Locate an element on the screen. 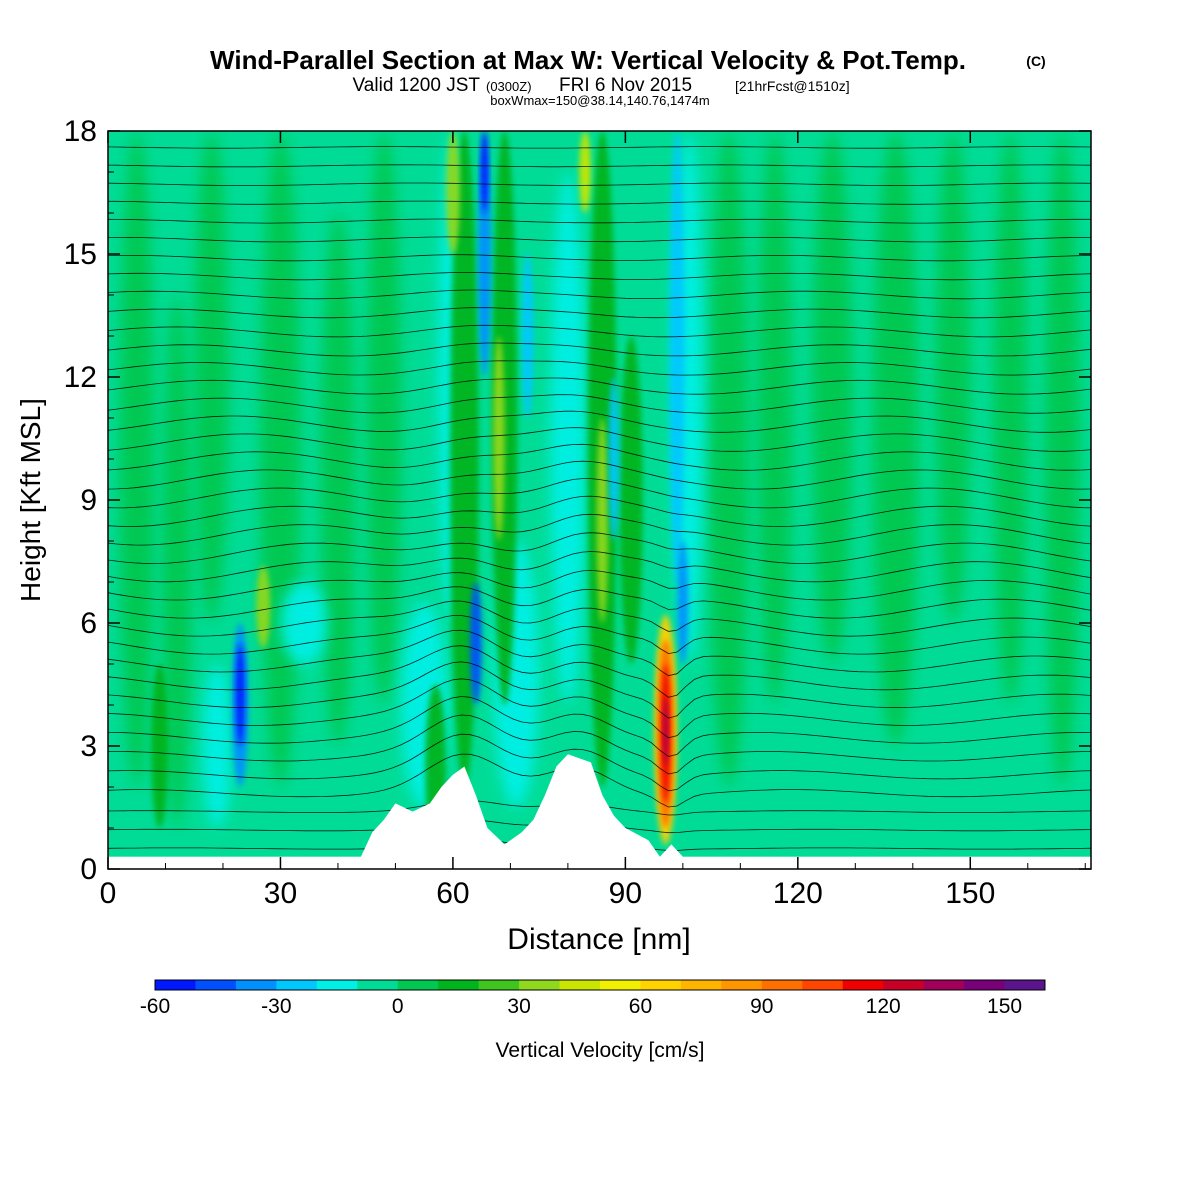 The width and height of the screenshot is (1200, 1200). colorbar-tick-label: 30 is located at coordinates (518, 1006).